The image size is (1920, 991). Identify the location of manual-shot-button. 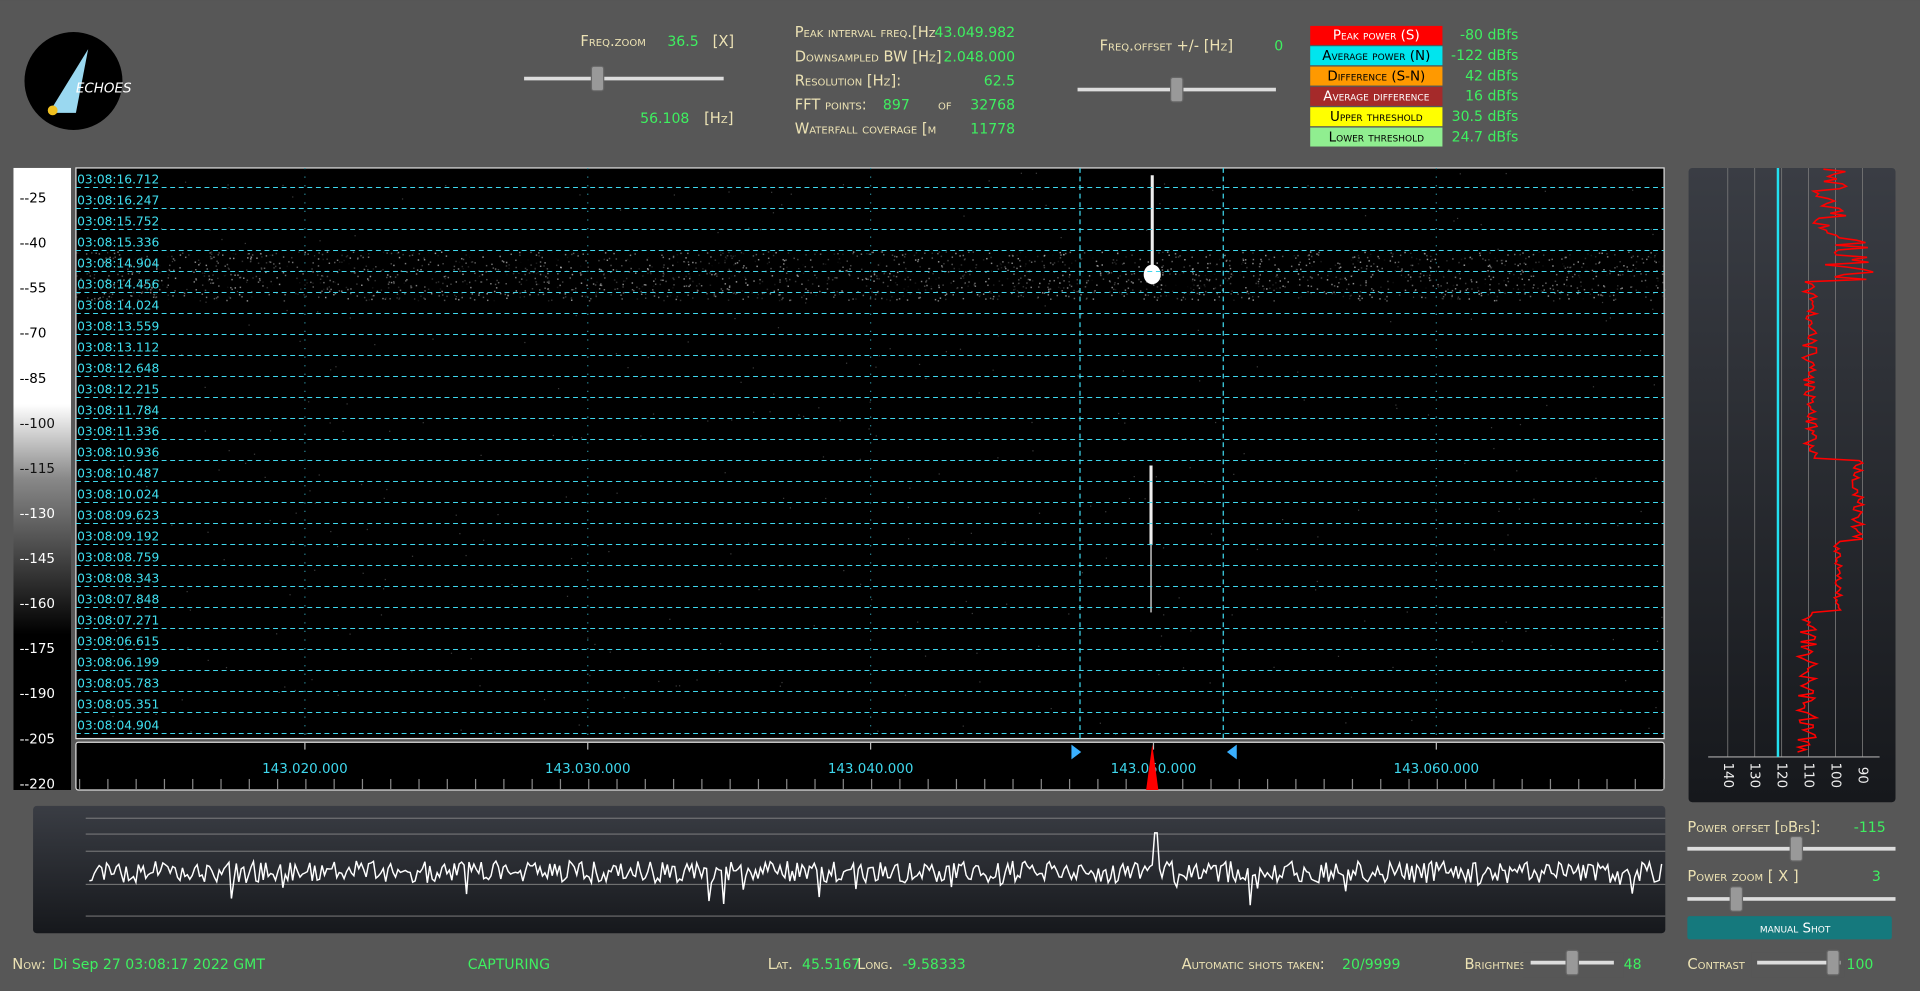
(1789, 928).